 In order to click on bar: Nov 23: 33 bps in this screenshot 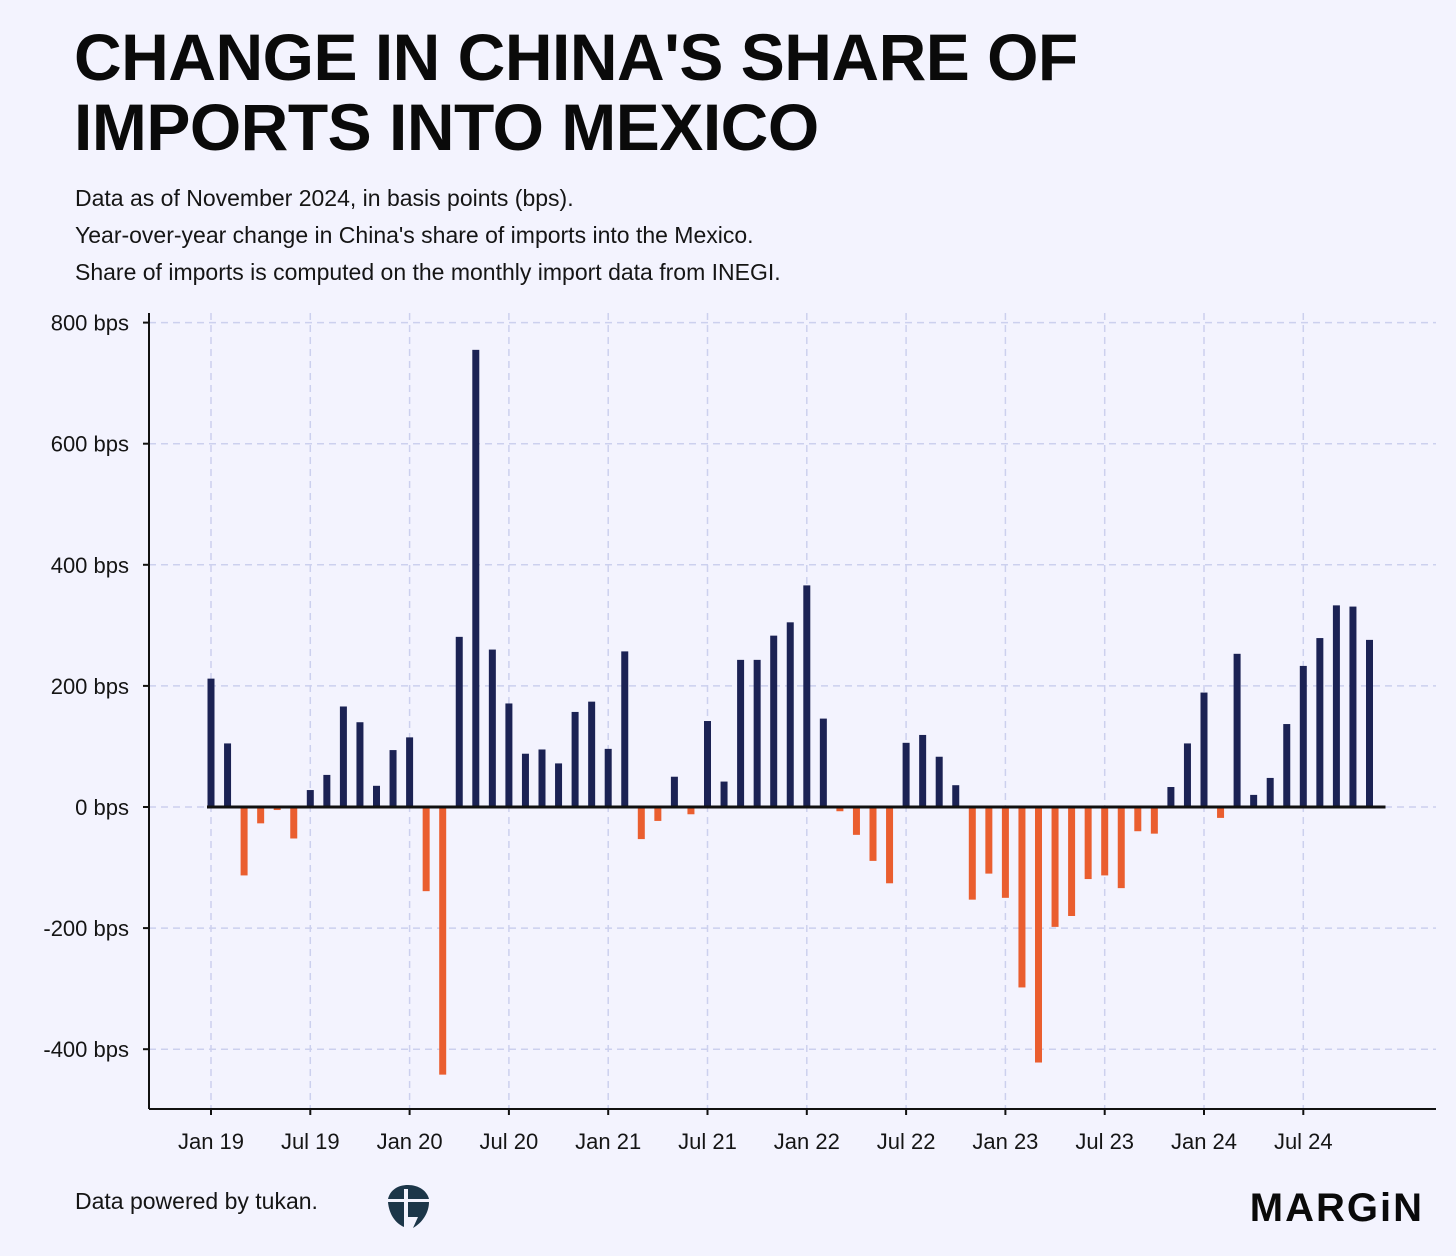, I will do `click(1171, 797)`.